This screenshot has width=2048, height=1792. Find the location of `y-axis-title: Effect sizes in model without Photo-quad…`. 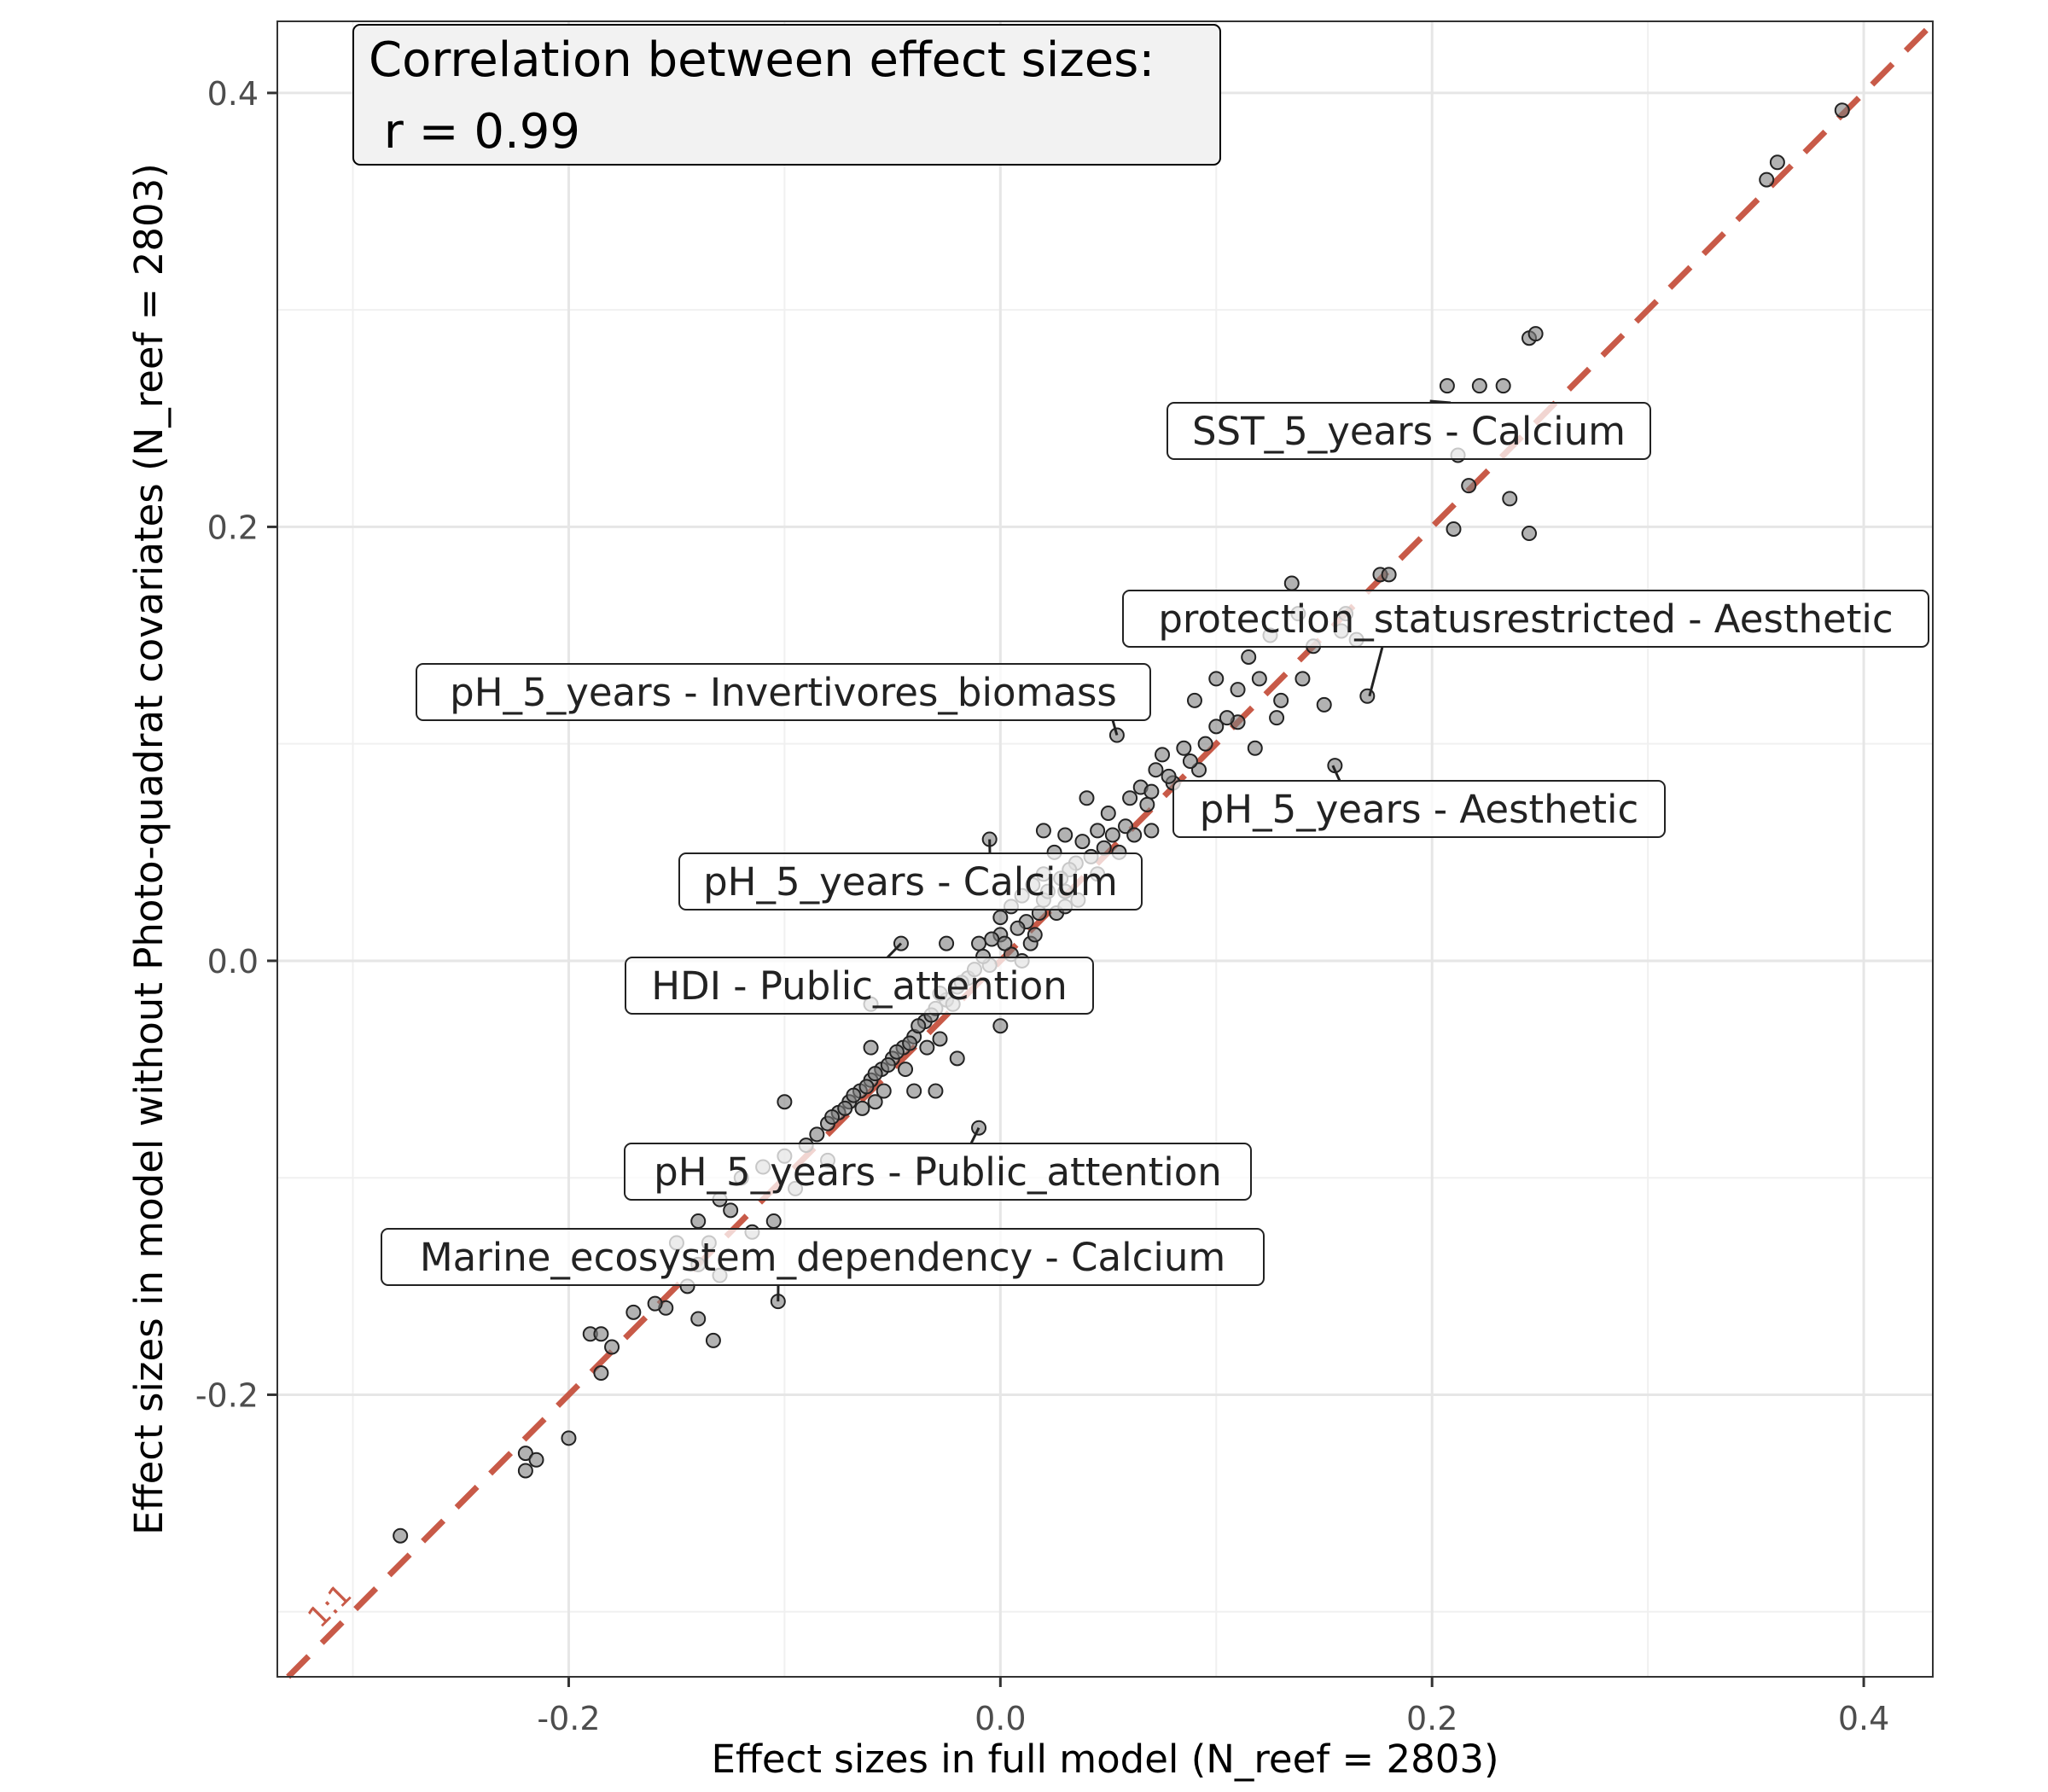

y-axis-title: Effect sizes in model without Photo-quad… is located at coordinates (149, 849).